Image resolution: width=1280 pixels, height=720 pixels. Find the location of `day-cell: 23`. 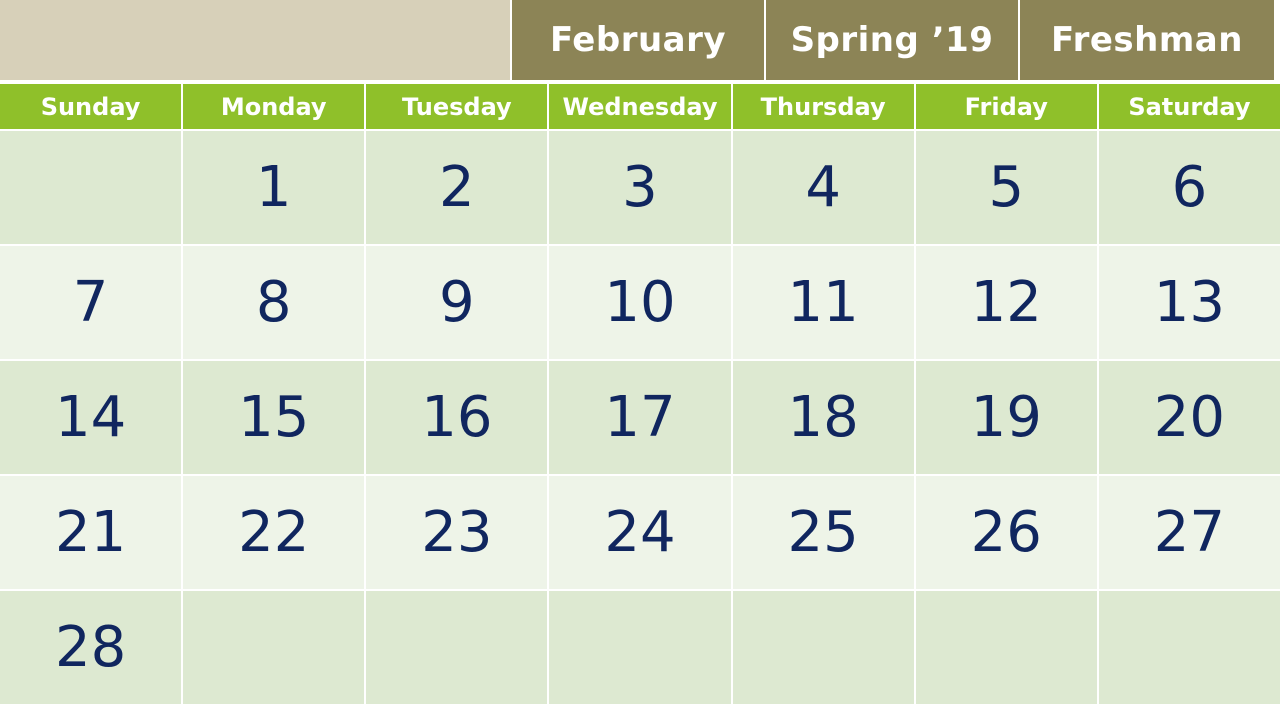

day-cell: 23 is located at coordinates (457, 532).